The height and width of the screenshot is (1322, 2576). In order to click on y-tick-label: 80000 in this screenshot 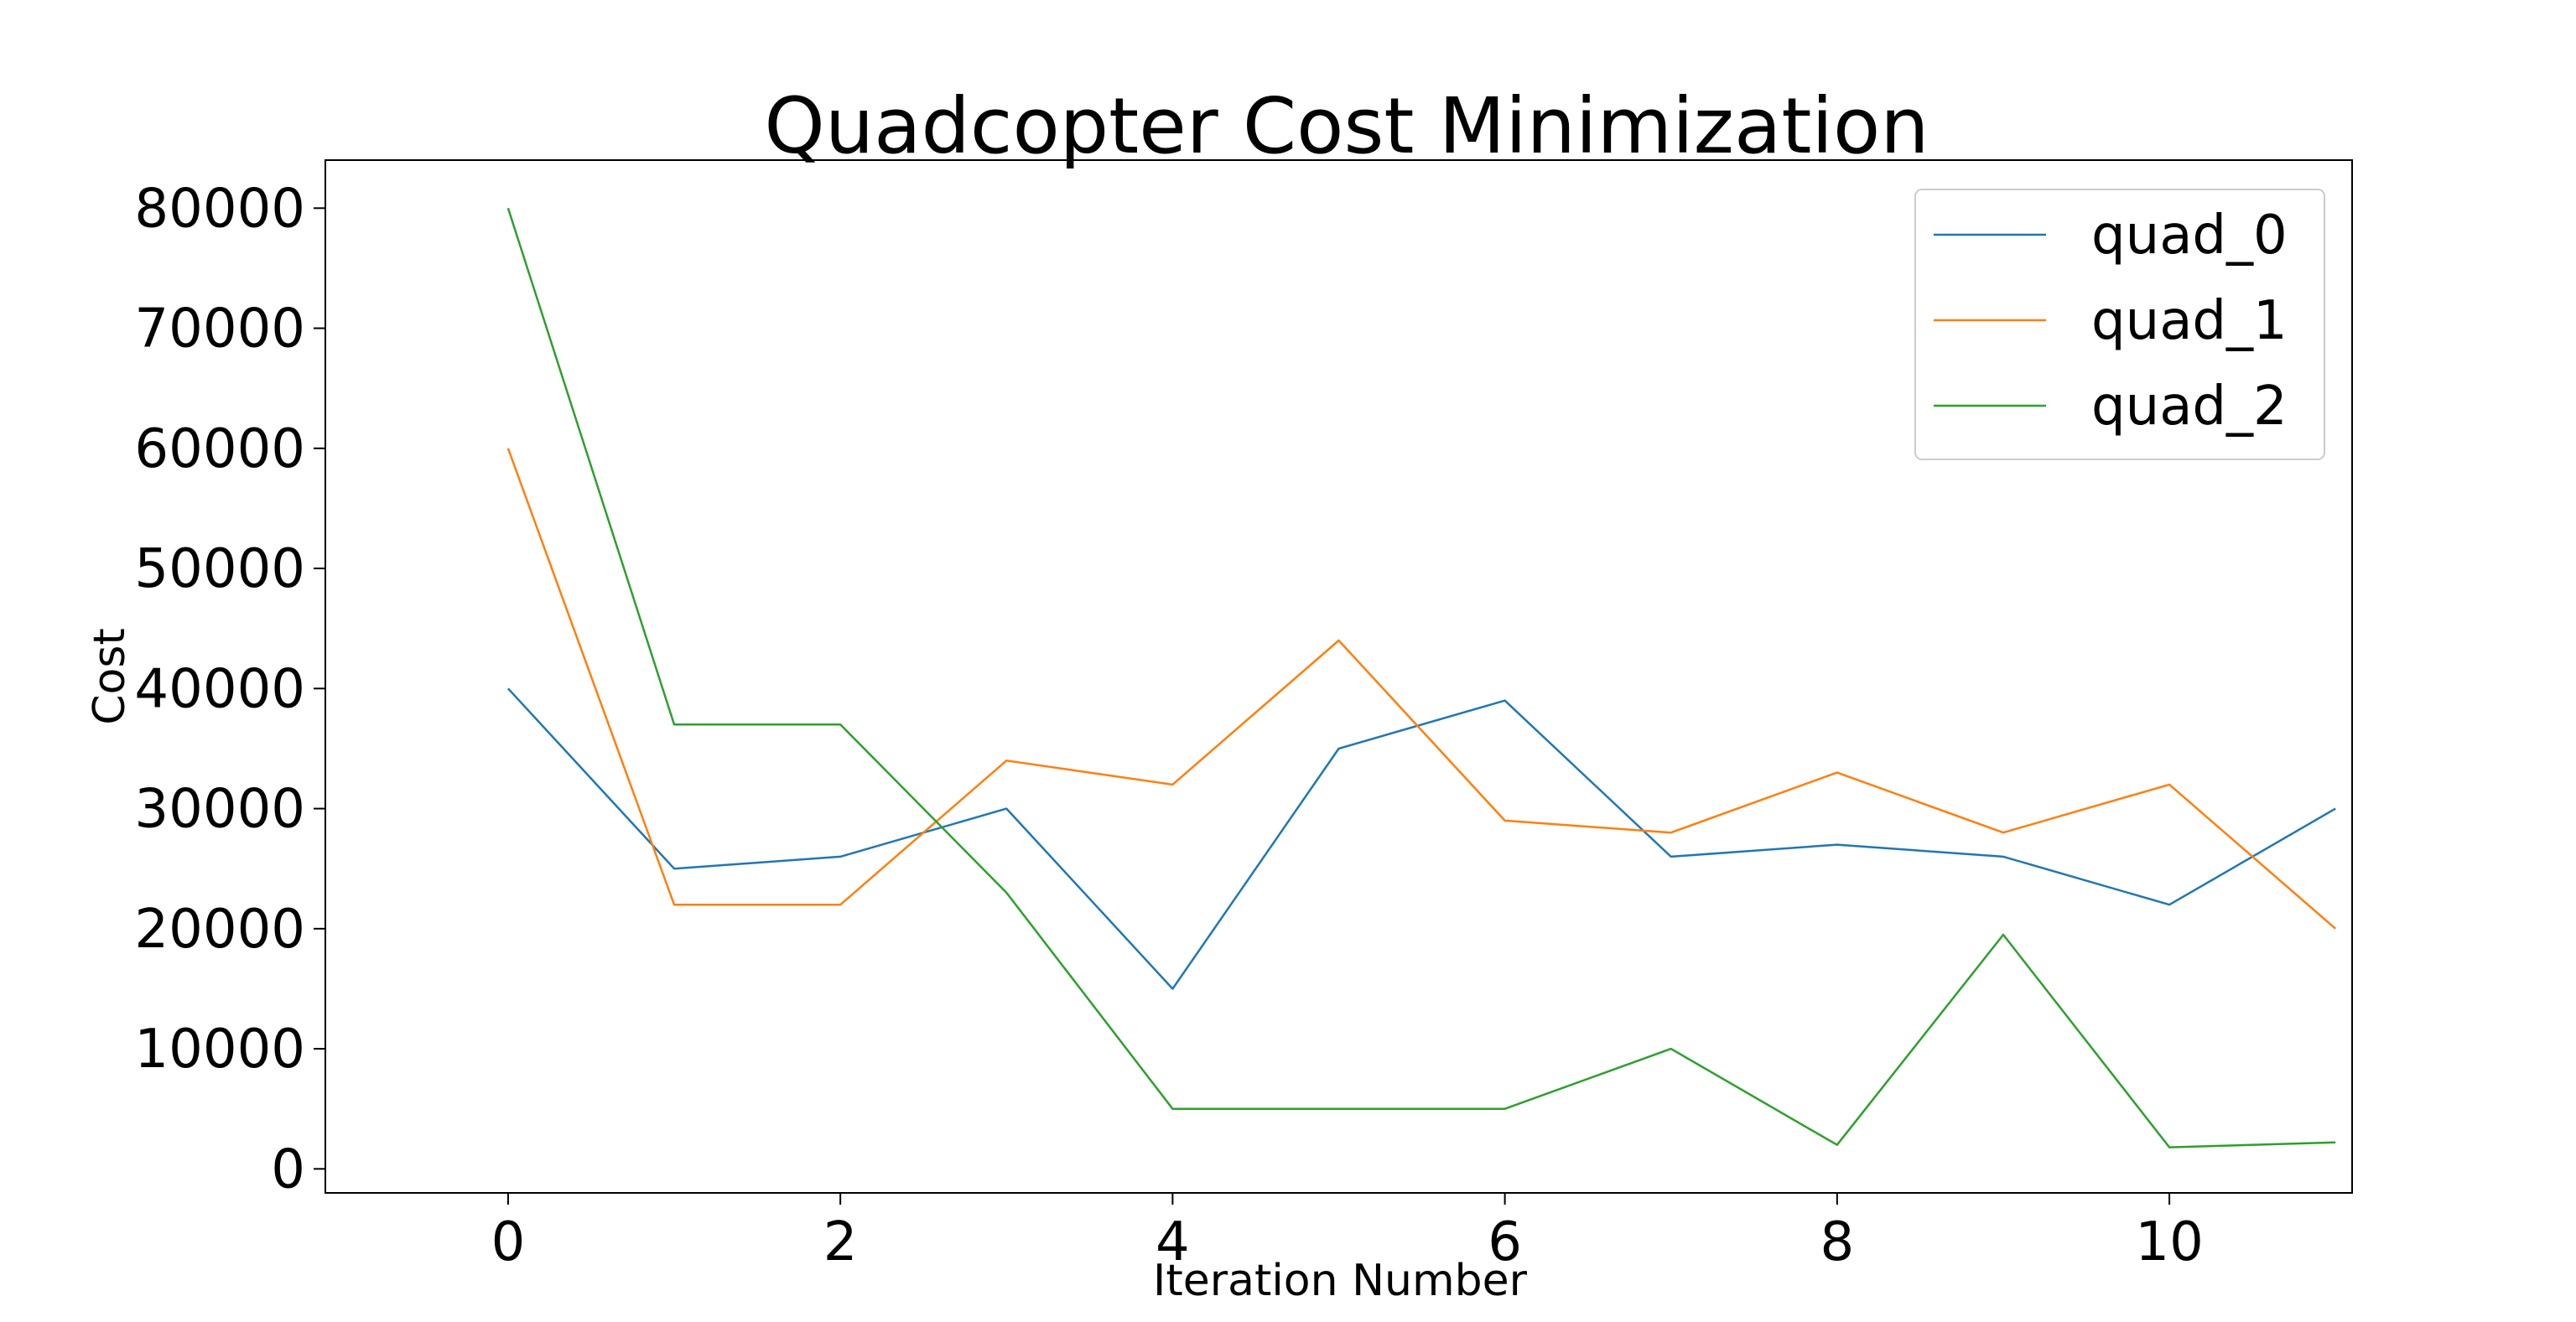, I will do `click(219, 209)`.